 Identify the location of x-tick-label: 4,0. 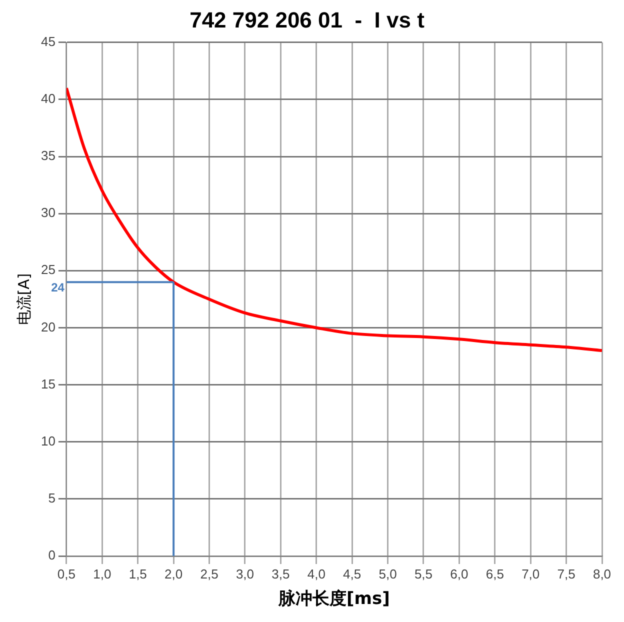
(316, 574).